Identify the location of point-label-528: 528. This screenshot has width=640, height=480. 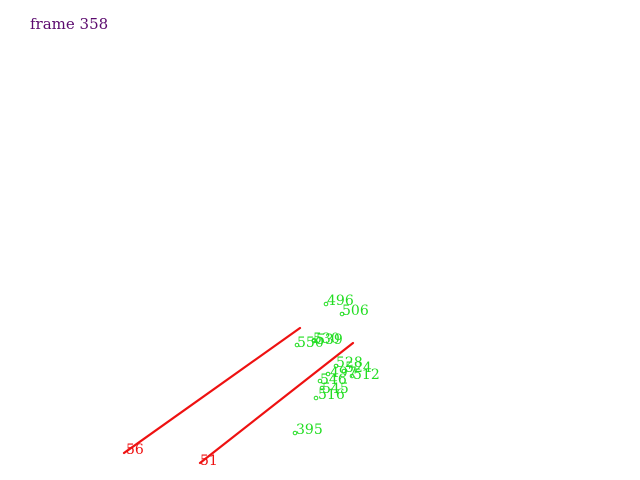
(349, 363).